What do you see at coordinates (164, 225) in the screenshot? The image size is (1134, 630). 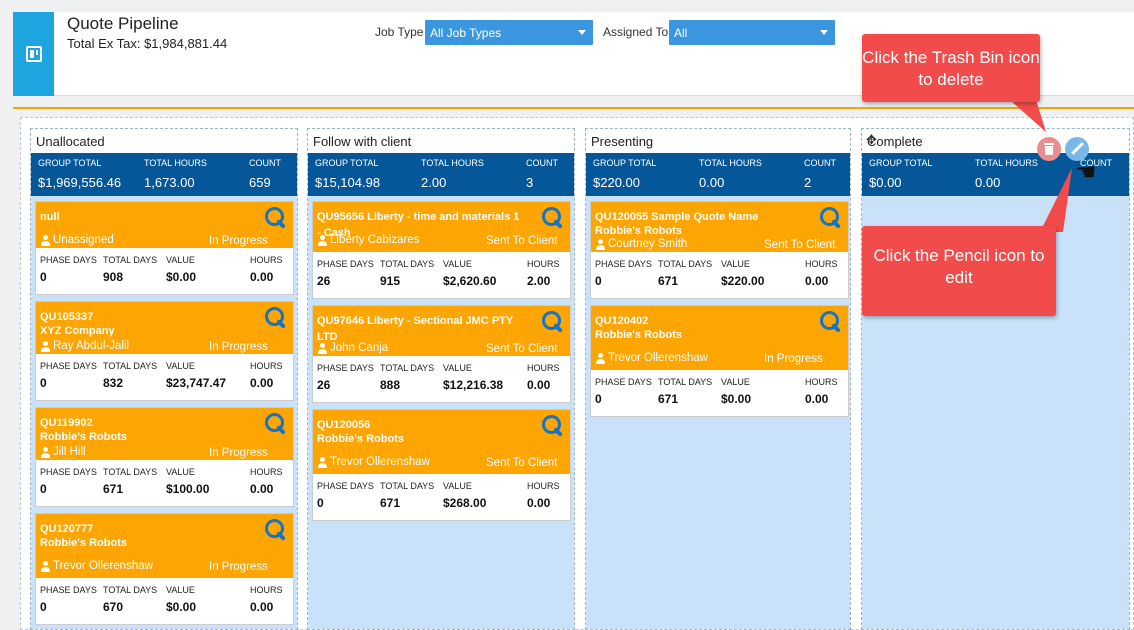 I see `card-header: null Unassigned In Progress` at bounding box center [164, 225].